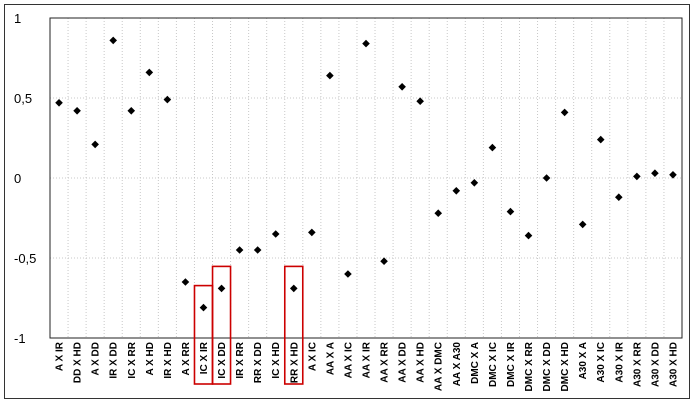 This screenshot has height=403, width=695. Describe the element at coordinates (240, 359) in the screenshot. I see `x-tick-label: IR X RR` at that location.